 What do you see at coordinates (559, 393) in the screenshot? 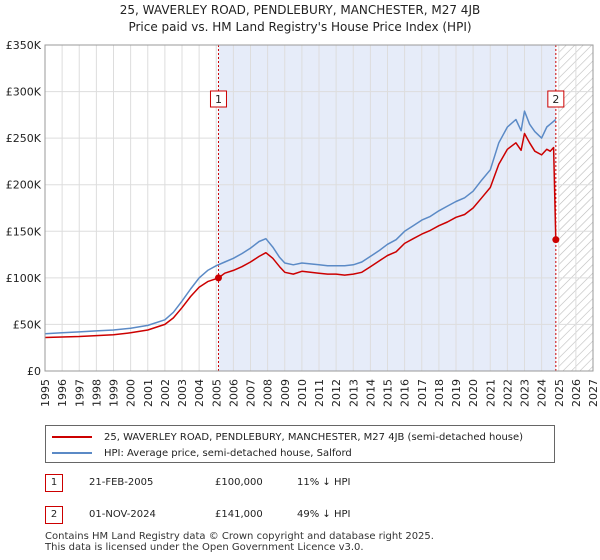
I see `x-tick-label: 2025` at bounding box center [559, 393].